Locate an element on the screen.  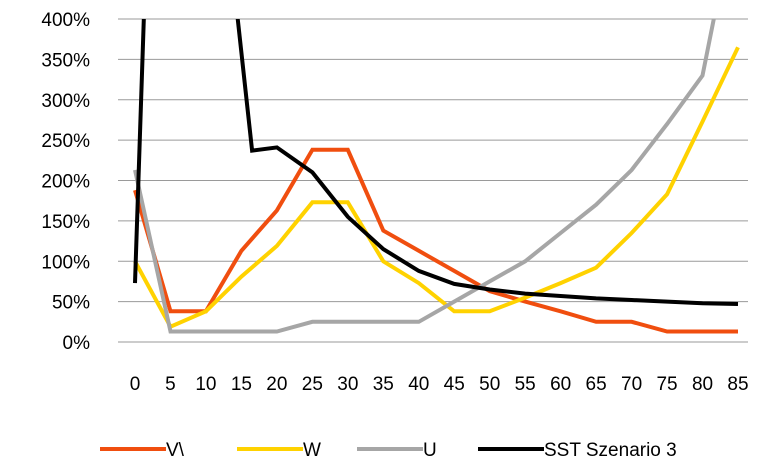
legend-label: SST Szenario 3 is located at coordinates (610, 450).